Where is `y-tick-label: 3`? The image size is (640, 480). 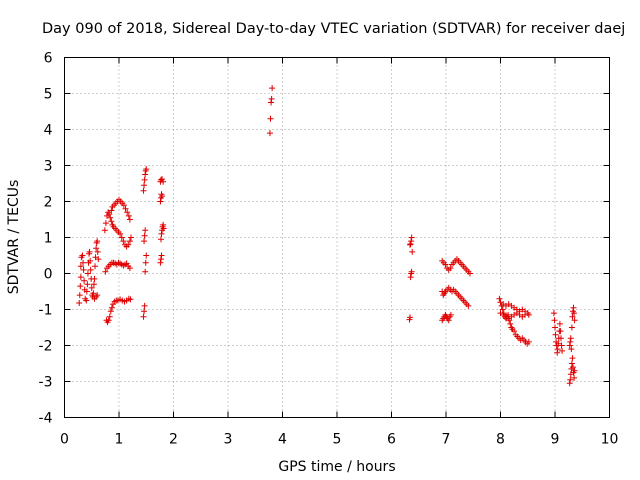 y-tick-label: 3 is located at coordinates (48, 167).